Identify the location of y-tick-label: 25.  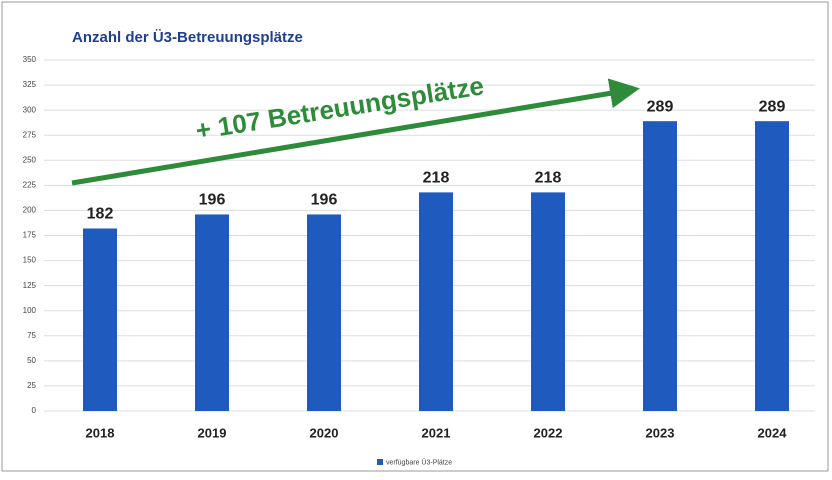
(31, 385).